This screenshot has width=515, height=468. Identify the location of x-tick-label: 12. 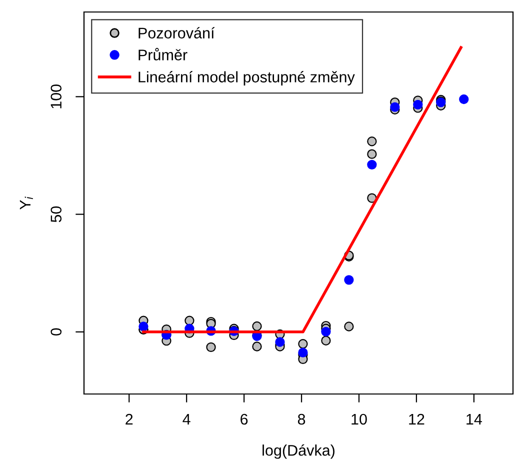
(416, 419).